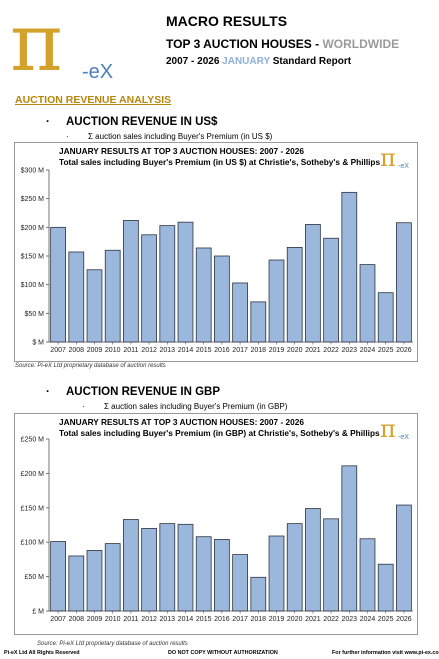  Describe the element at coordinates (361, 44) in the screenshot. I see `subtitle-accent: WORLDWIDE` at that location.